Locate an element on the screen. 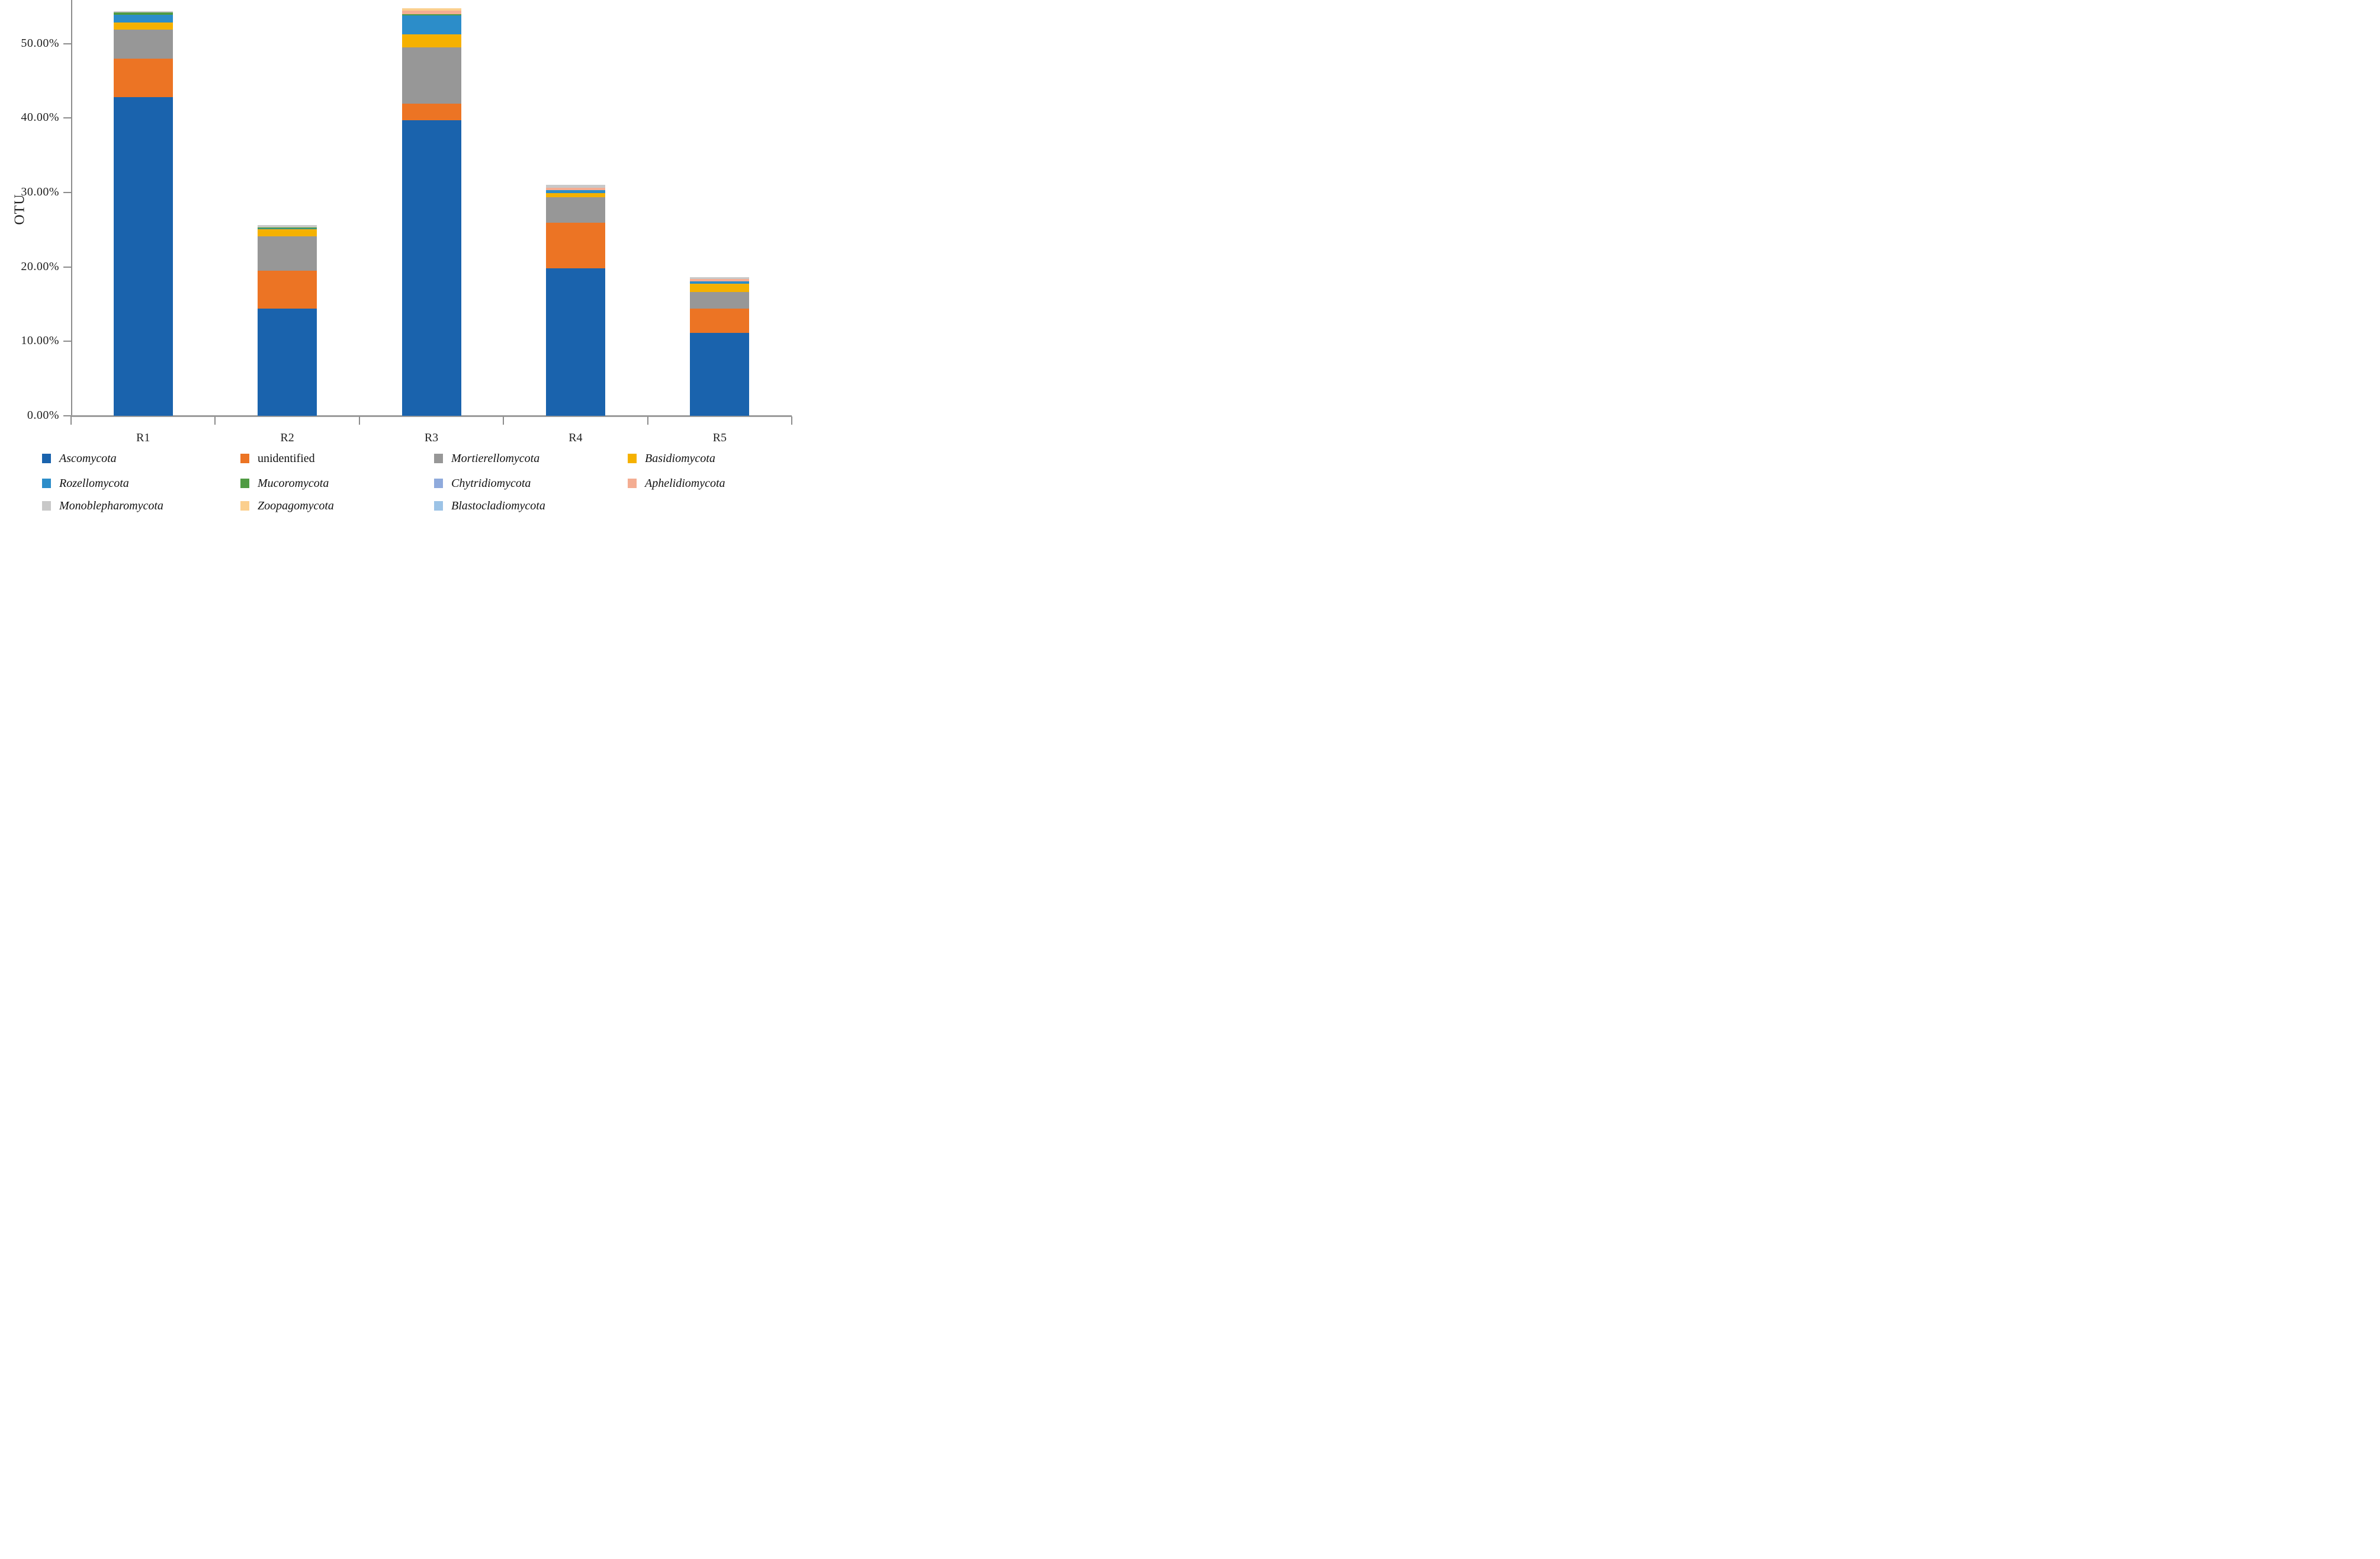 The width and height of the screenshot is (2380, 1559). legend-item-mortierellomycota: Mortierellomycota is located at coordinates (486, 458).